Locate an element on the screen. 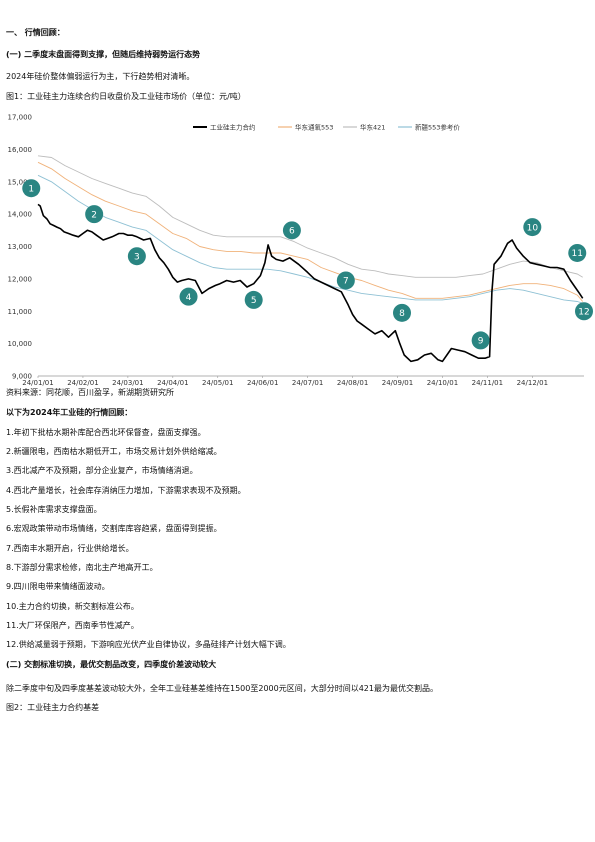  review-item: 4.西北产量增长，社会库存消纳压力增加，下游需求表现不及预期。 is located at coordinates (126, 490).